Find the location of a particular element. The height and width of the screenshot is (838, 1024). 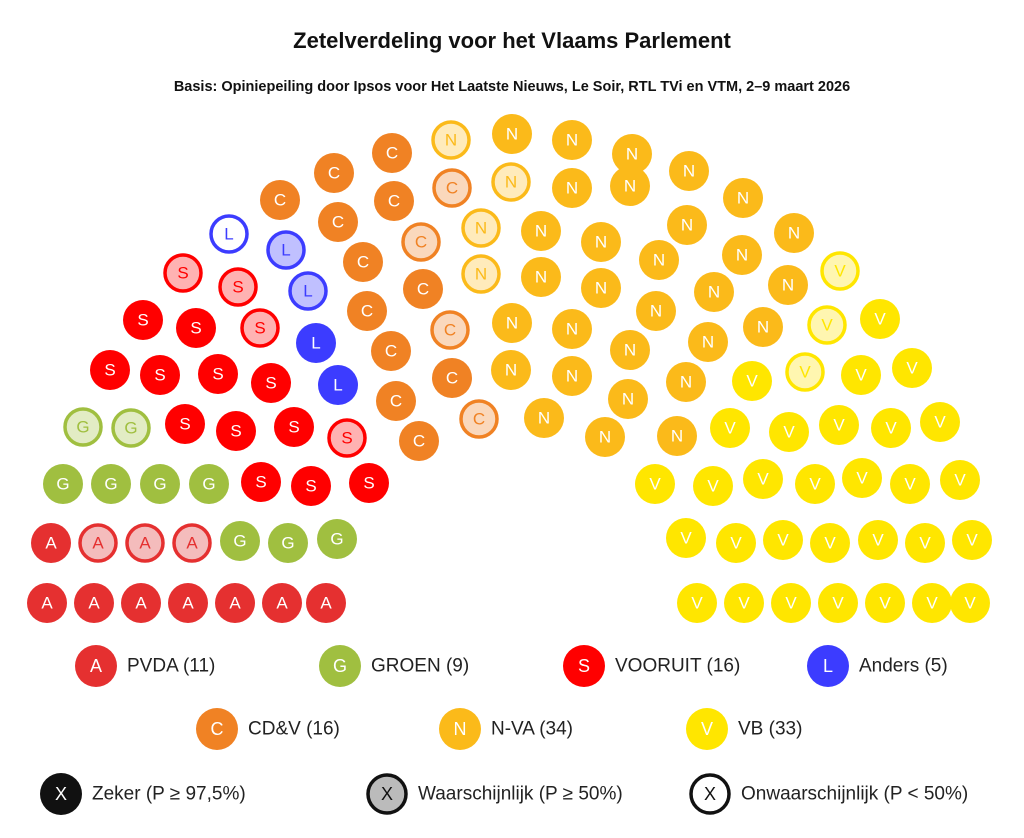

legend-swatch-letter: A is located at coordinates (96, 666).